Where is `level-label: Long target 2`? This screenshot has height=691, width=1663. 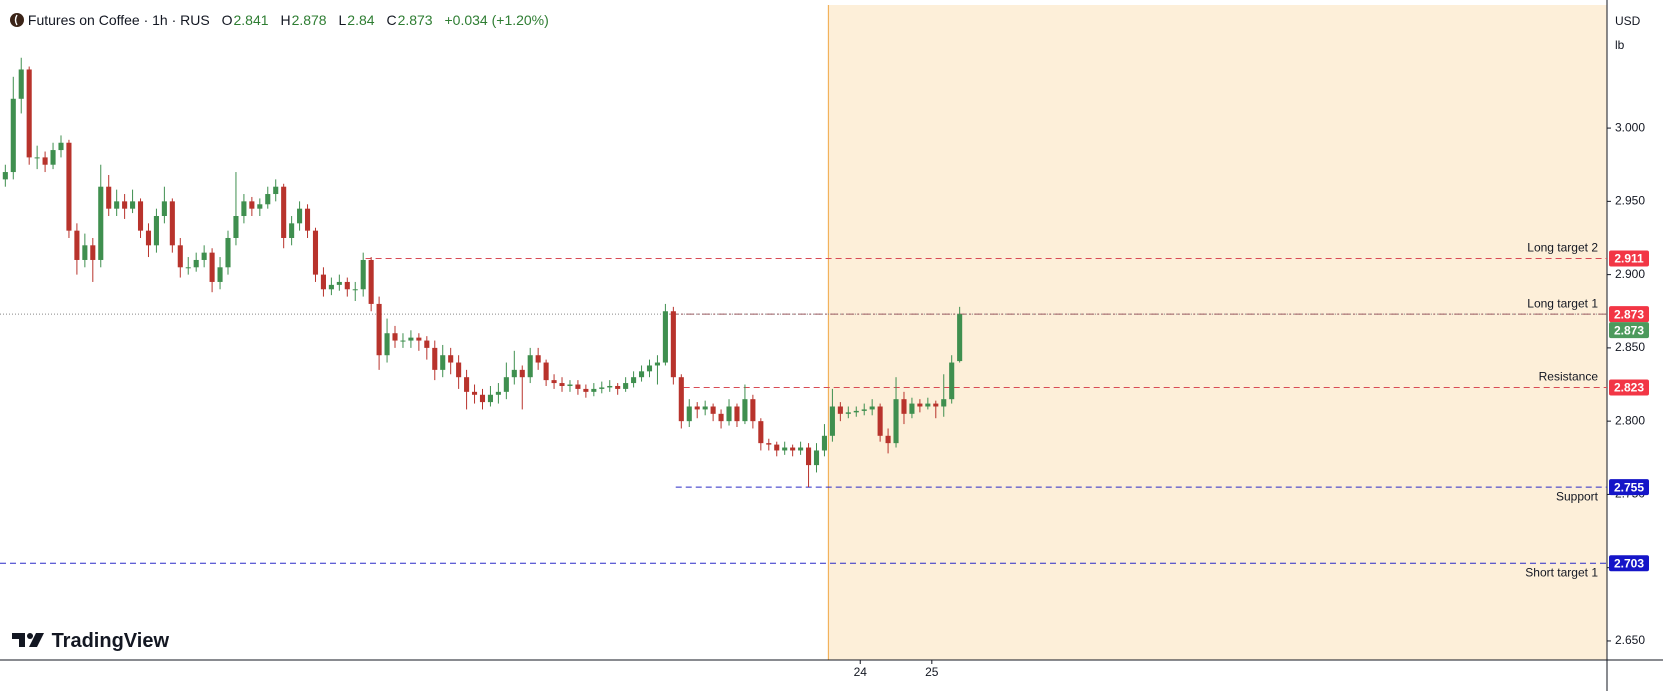
level-label: Long target 2 is located at coordinates (1562, 248).